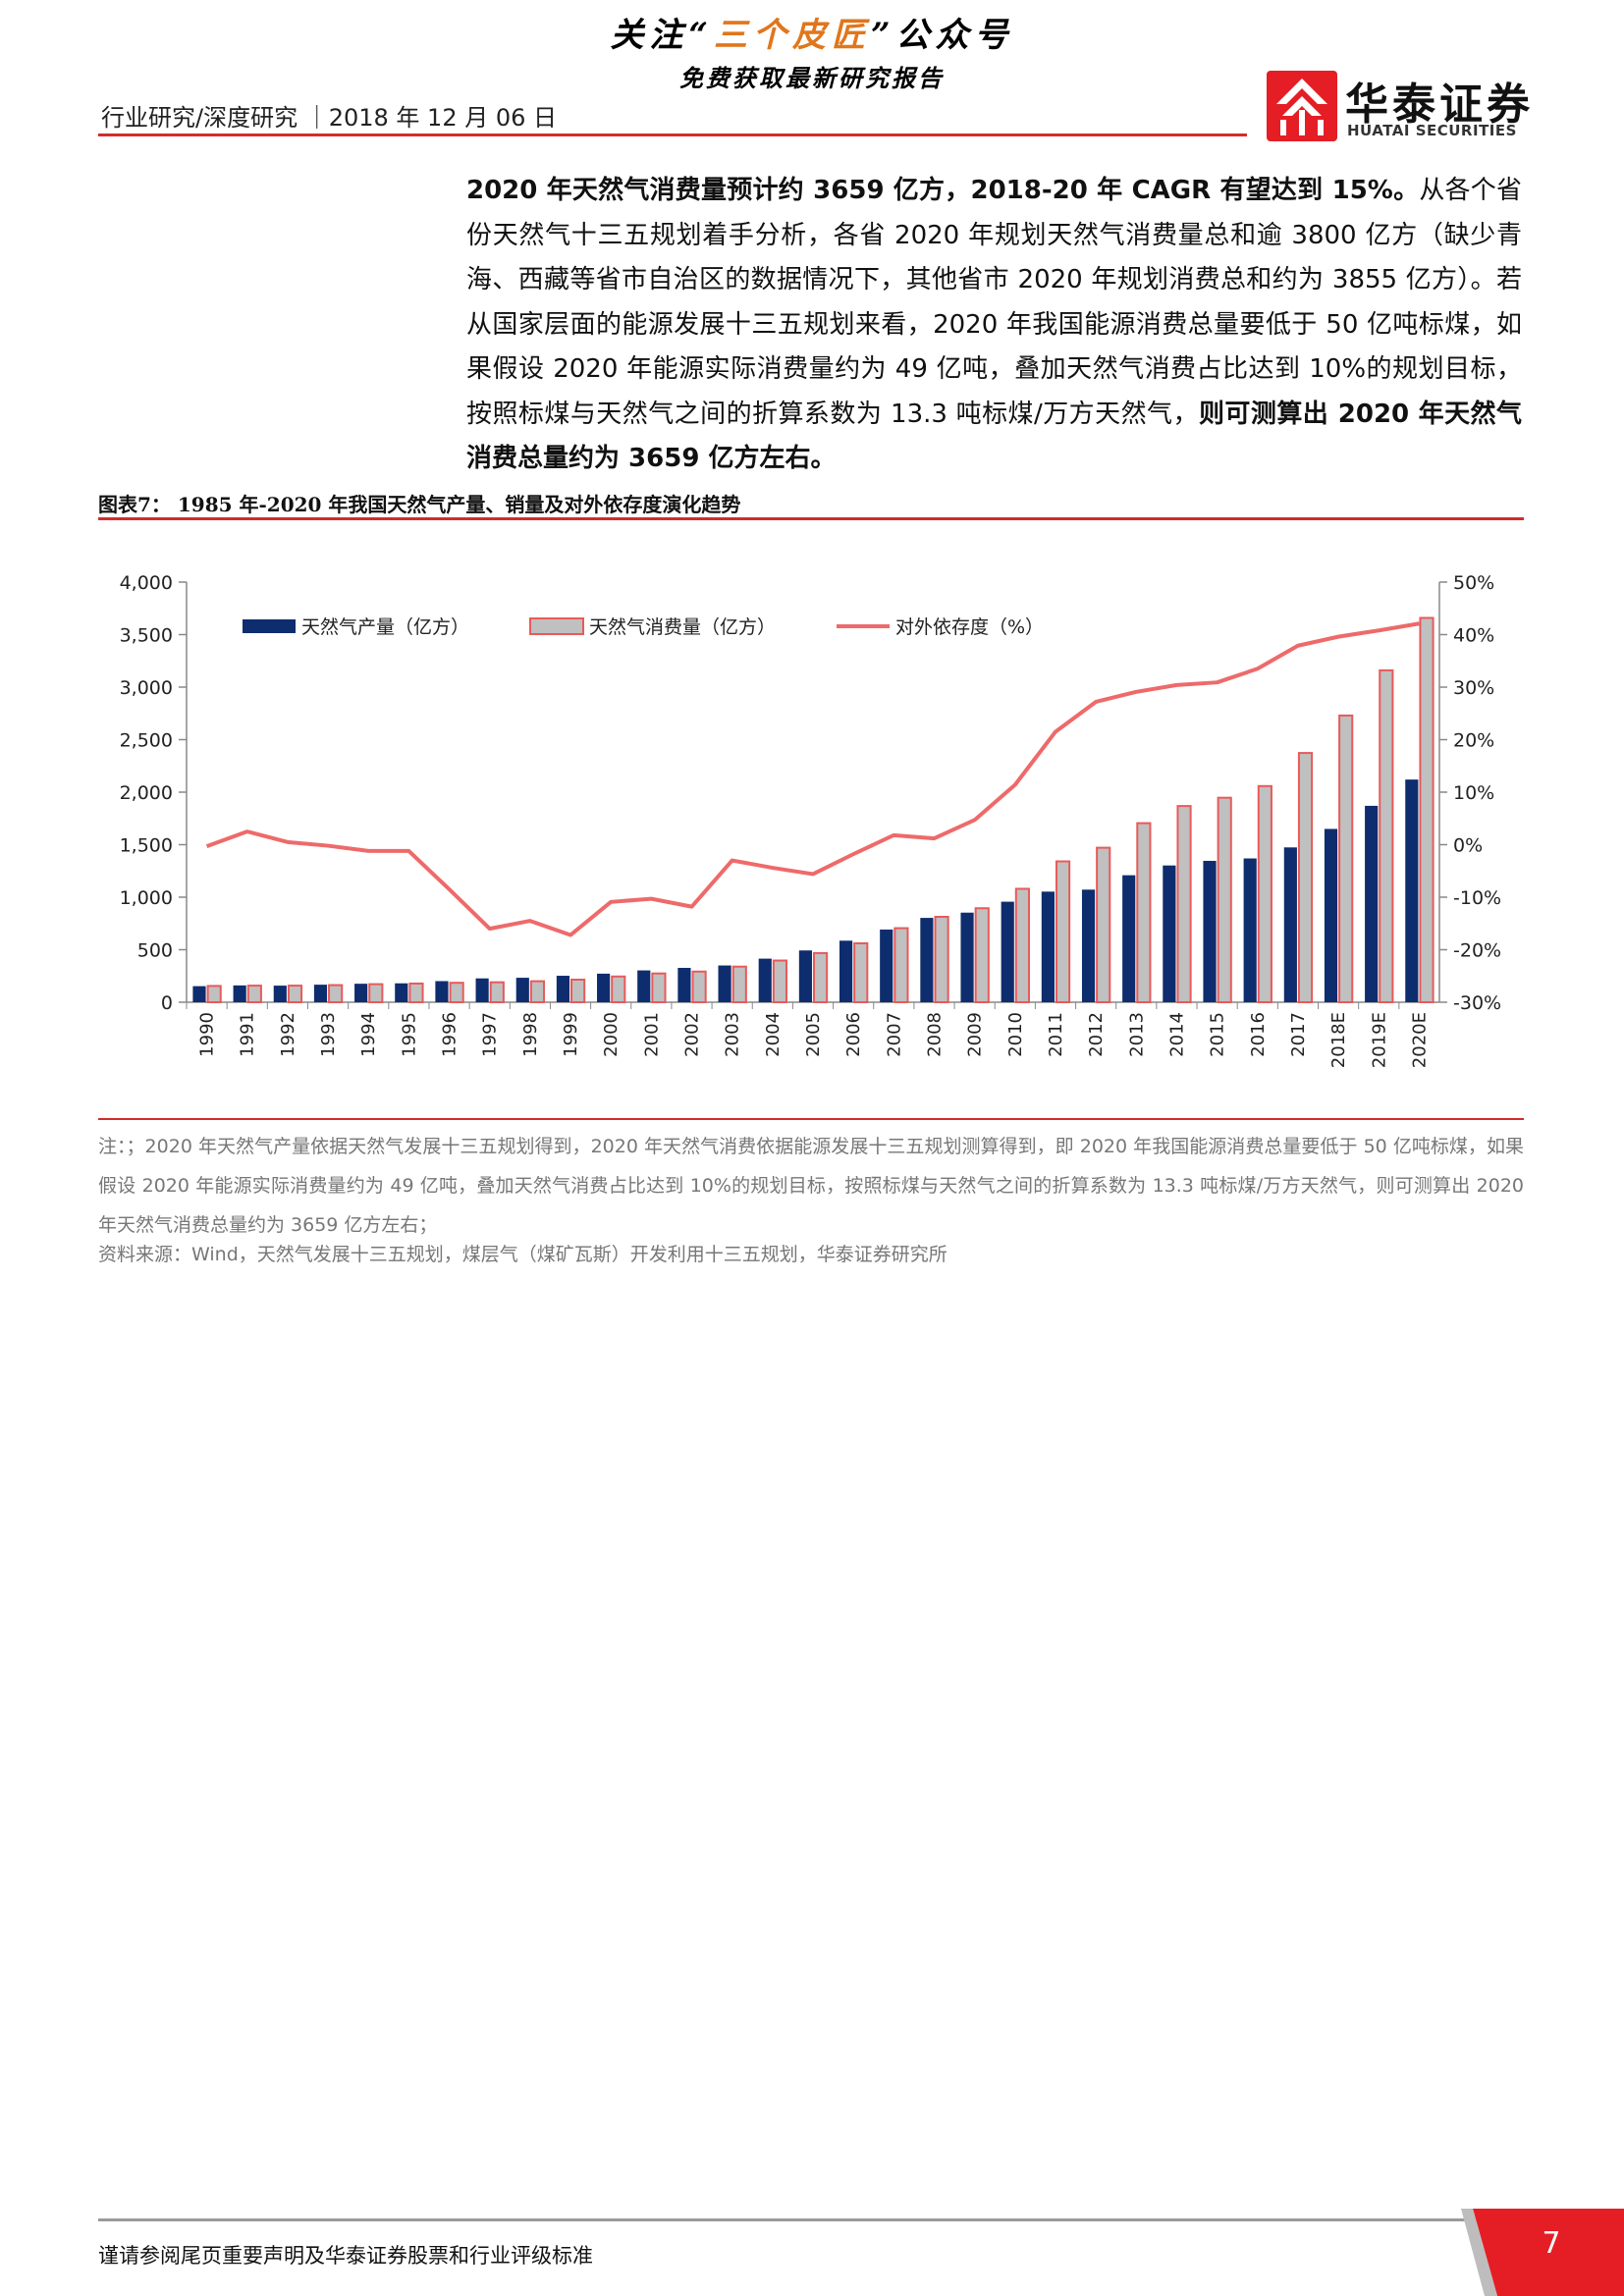 The image size is (1624, 2296). Describe the element at coordinates (682, 627) in the screenshot. I see `legend-consumption-label: 天然气消费量（亿方）` at that location.